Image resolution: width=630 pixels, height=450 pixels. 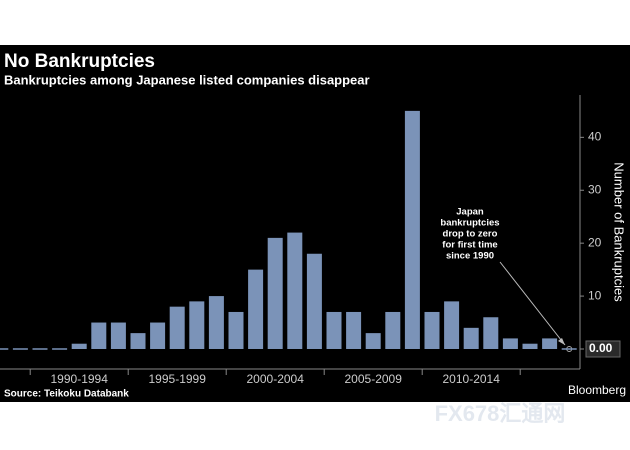 I want to click on y-tick-label: 40, so click(x=595, y=137).